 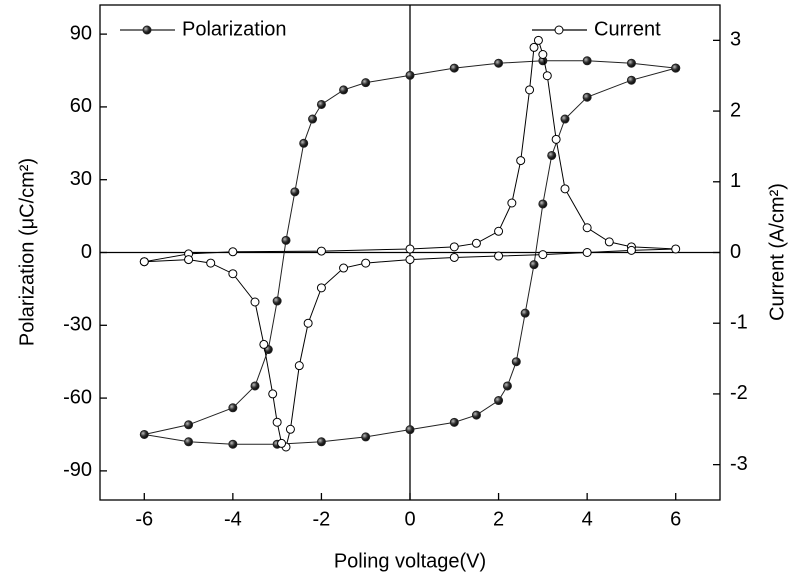 What do you see at coordinates (739, 393) in the screenshot?
I see `y2-tick-label: -2` at bounding box center [739, 393].